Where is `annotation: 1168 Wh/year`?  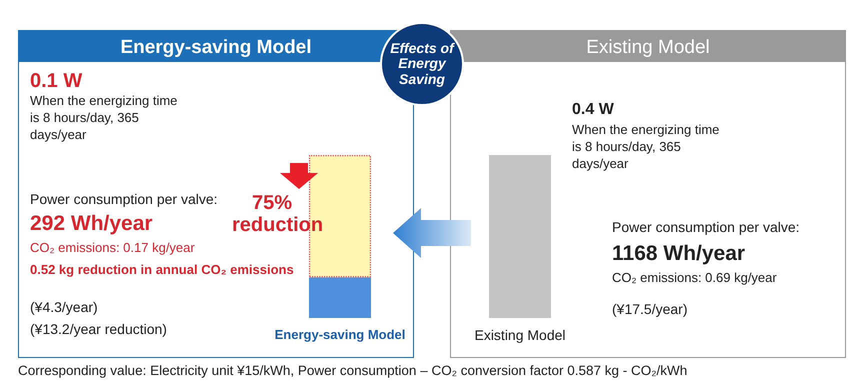
annotation: 1168 Wh/year is located at coordinates (679, 254).